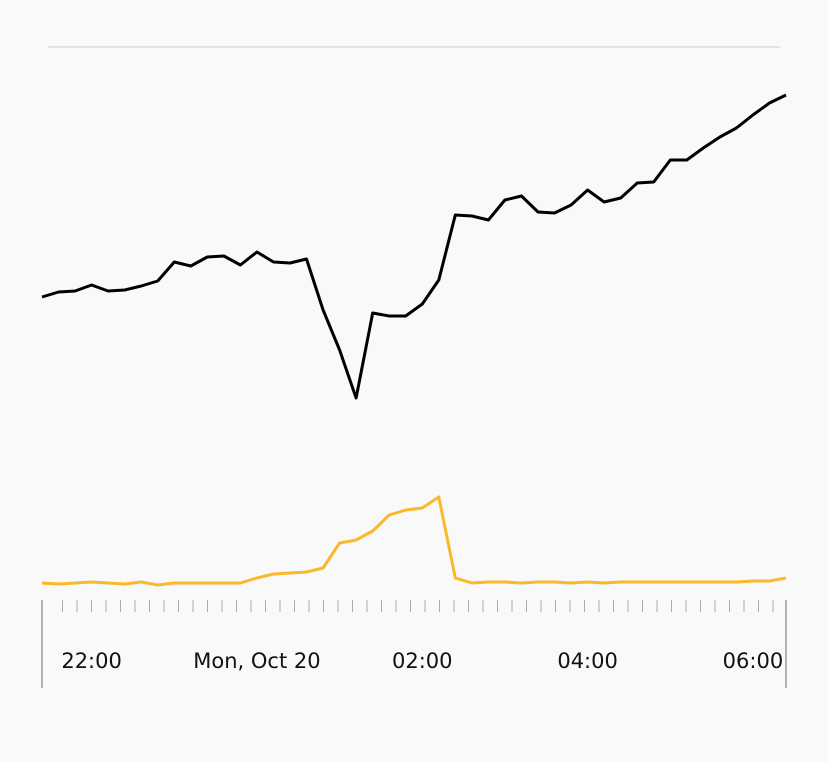 This screenshot has height=762, width=828. Describe the element at coordinates (256, 661) in the screenshot. I see `x-tick-label: Mon, Oct 20` at that location.